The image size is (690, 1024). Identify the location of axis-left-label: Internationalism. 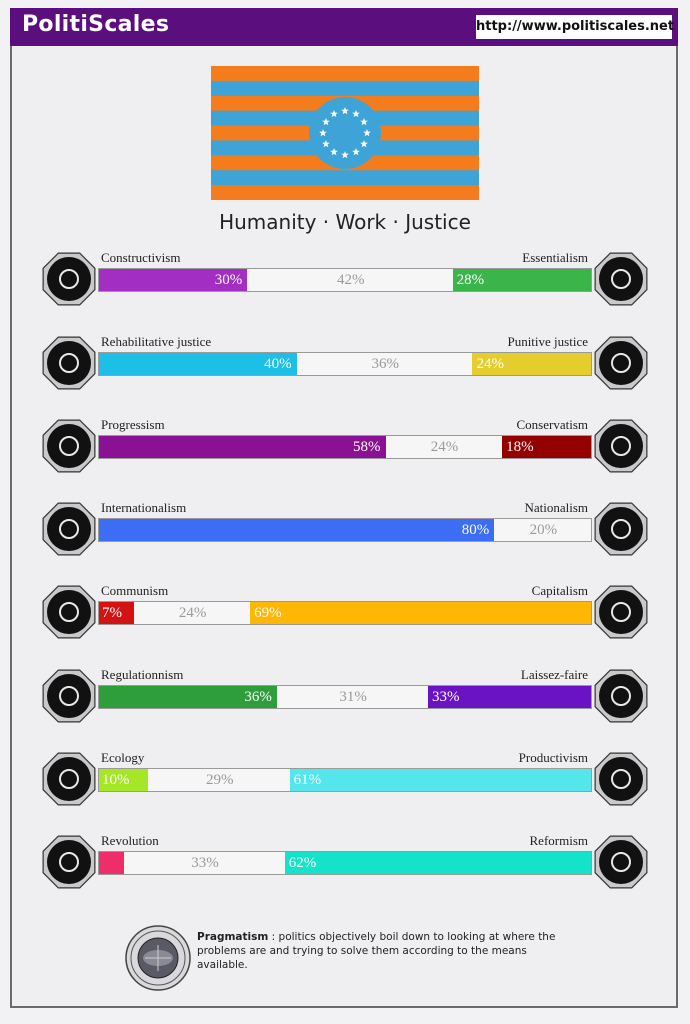
(144, 507).